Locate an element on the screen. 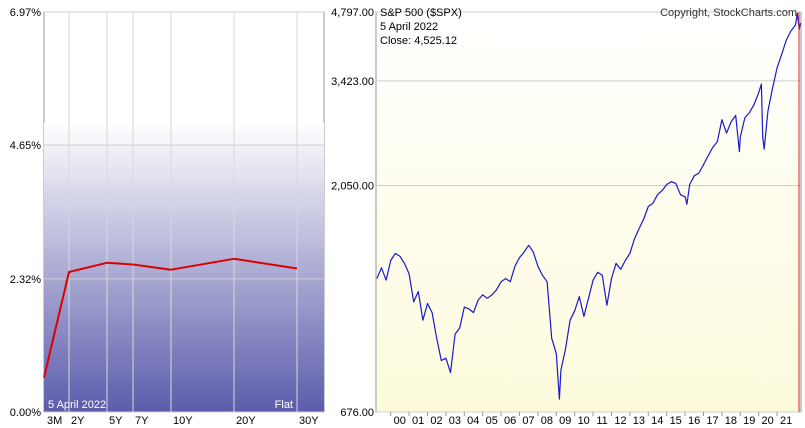 This screenshot has width=805, height=428. yield-x-tick-label: 2Y is located at coordinates (78, 421).